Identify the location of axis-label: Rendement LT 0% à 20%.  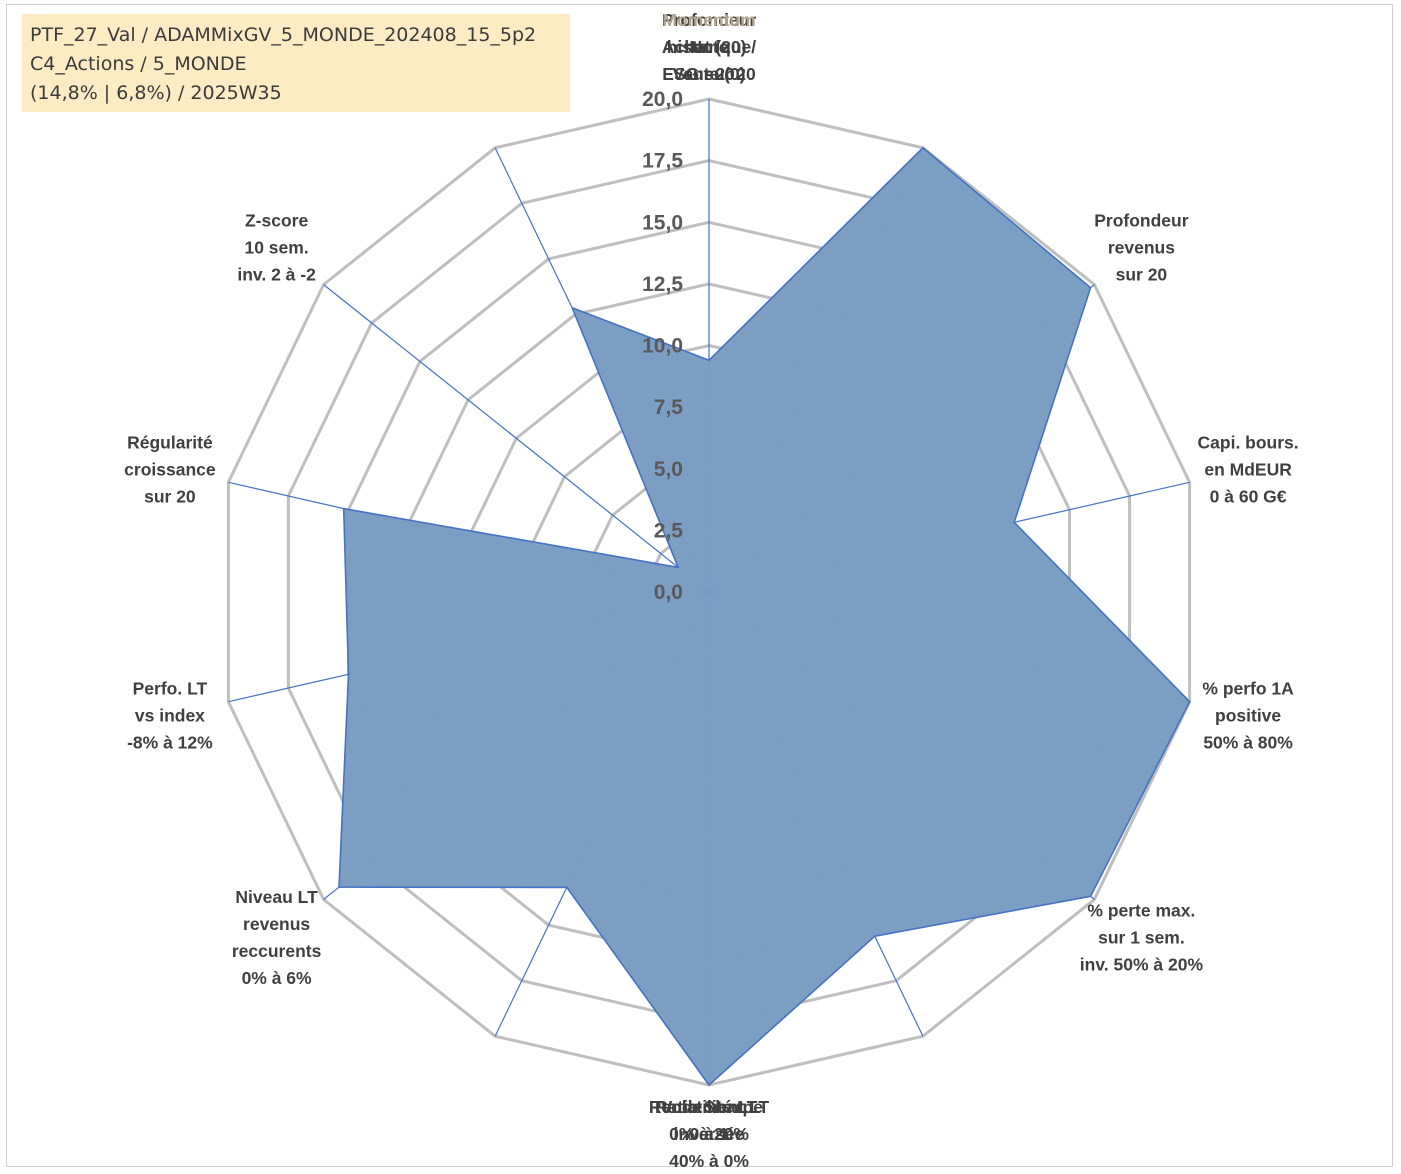
(709, 1120).